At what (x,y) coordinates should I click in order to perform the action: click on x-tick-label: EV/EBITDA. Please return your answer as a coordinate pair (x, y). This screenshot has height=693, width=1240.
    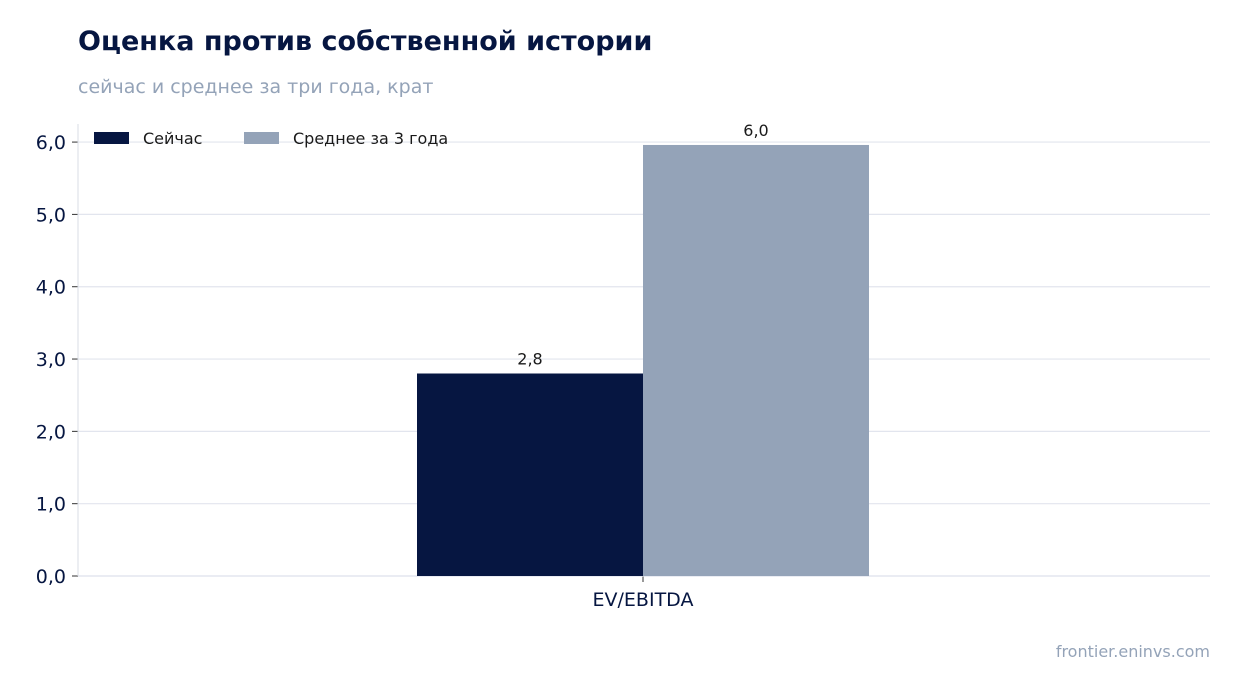
    Looking at the image, I should click on (643, 600).